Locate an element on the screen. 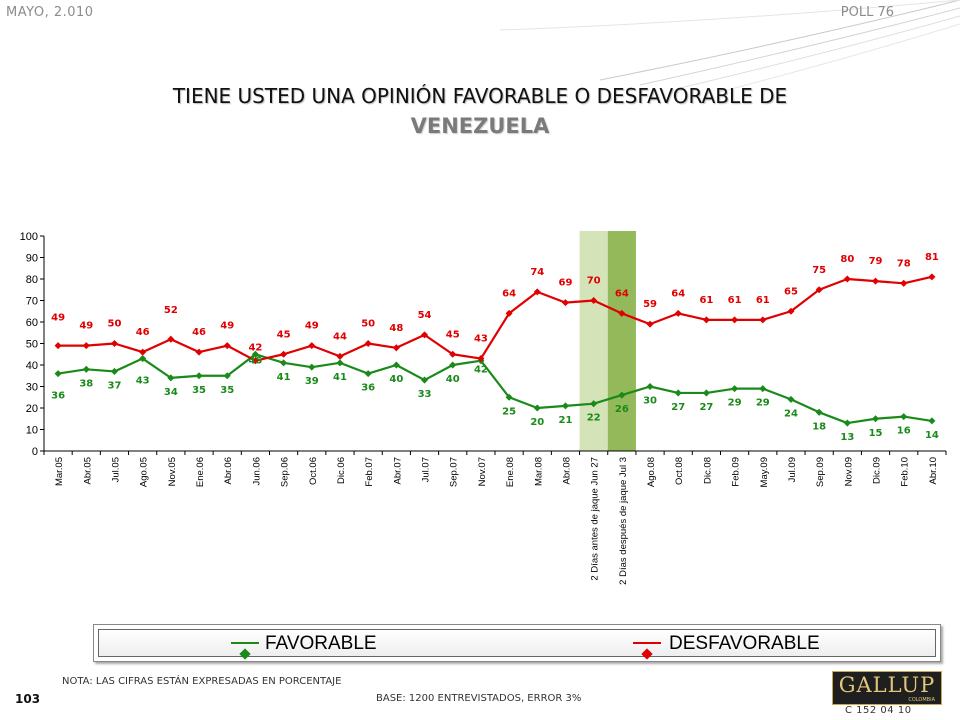 The height and width of the screenshot is (720, 960). data-label-favorable: 16 is located at coordinates (904, 431).